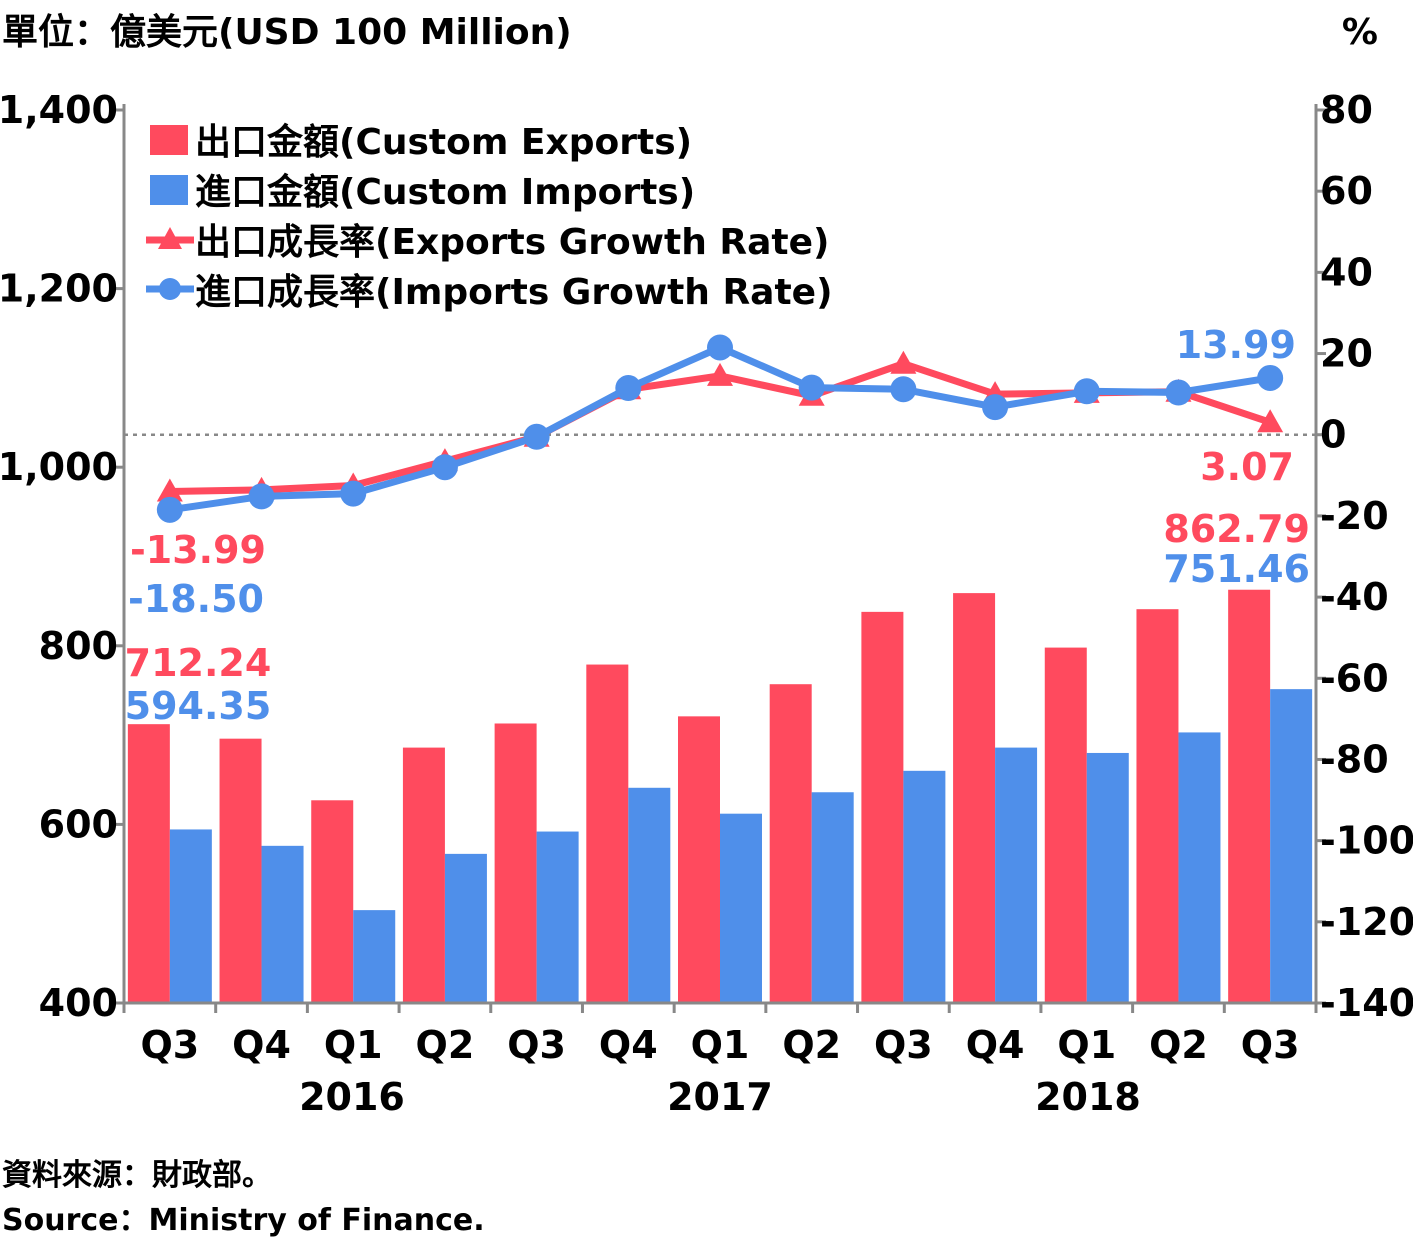  What do you see at coordinates (1333, 435) in the screenshot?
I see `y2-tick-label-0: 0` at bounding box center [1333, 435].